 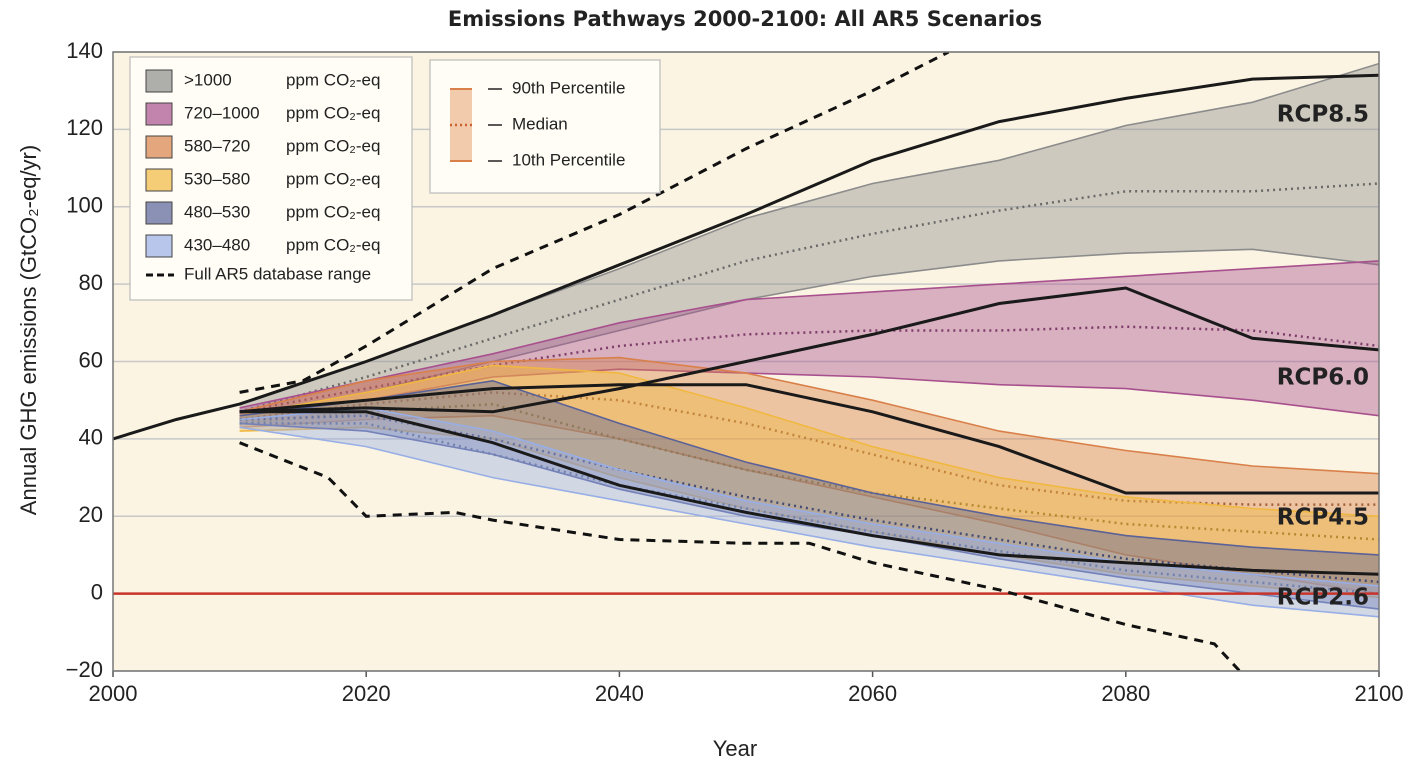 I want to click on legend-label: >1000, so click(x=208, y=79).